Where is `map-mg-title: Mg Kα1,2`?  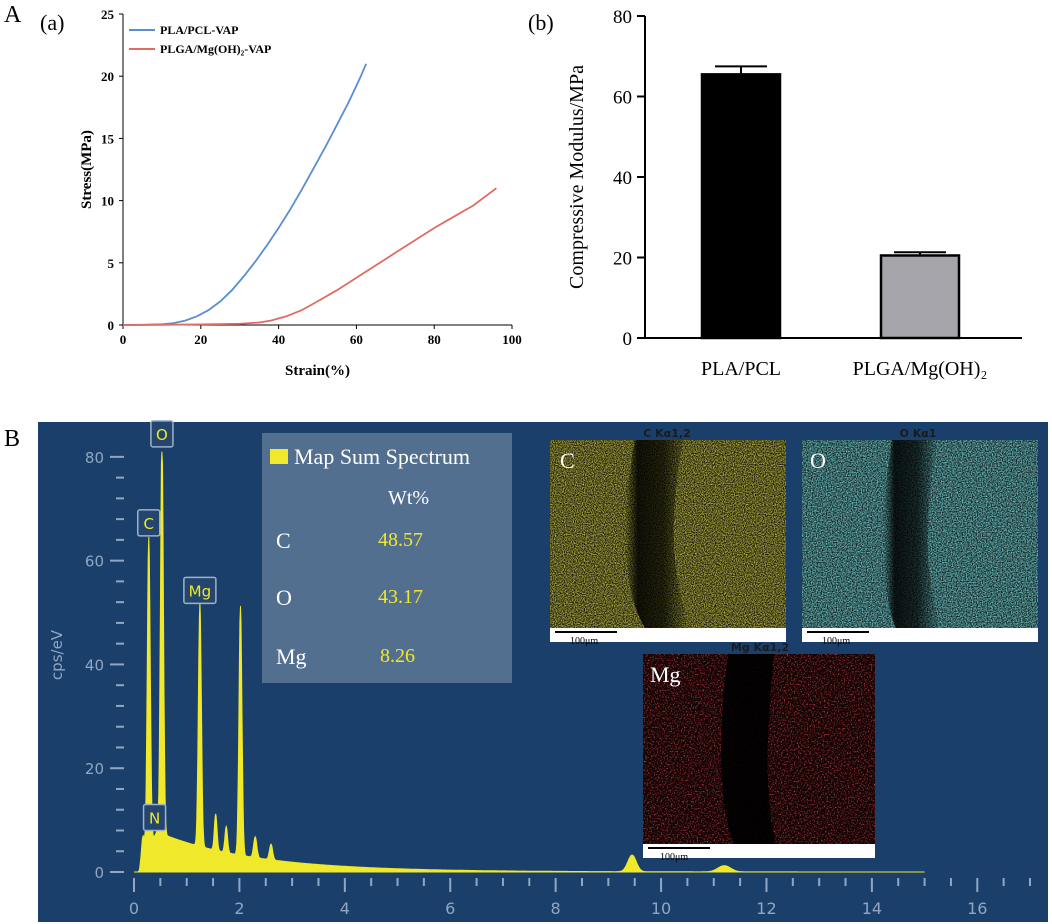
map-mg-title: Mg Kα1,2 is located at coordinates (760, 647).